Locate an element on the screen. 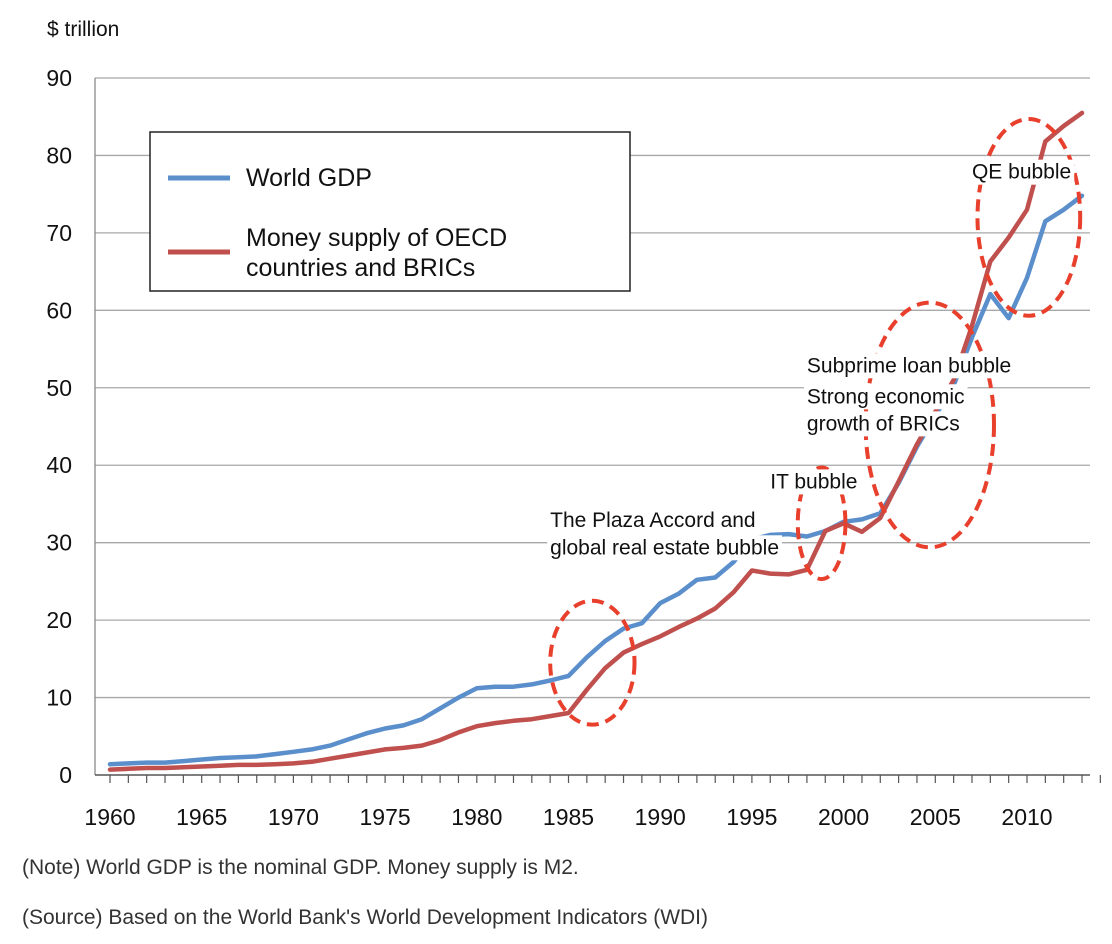  y-tick-label: 70 is located at coordinates (59, 233).